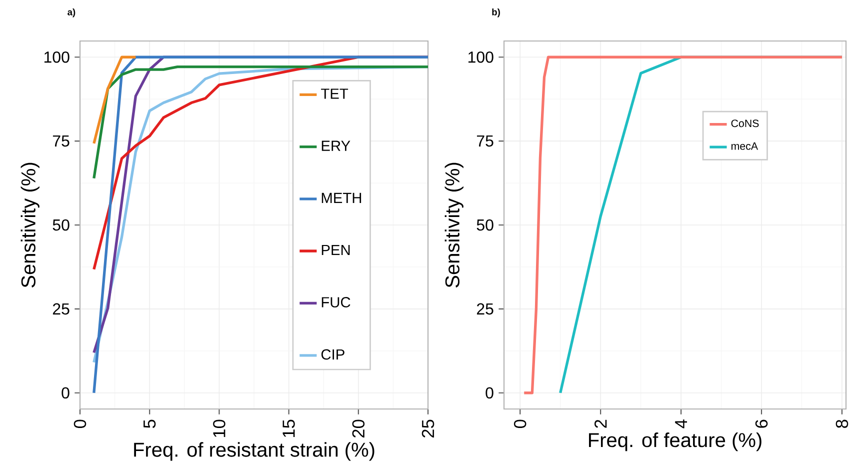  I want to click on x-axis-title: Freq. of feature (%), so click(675, 442).